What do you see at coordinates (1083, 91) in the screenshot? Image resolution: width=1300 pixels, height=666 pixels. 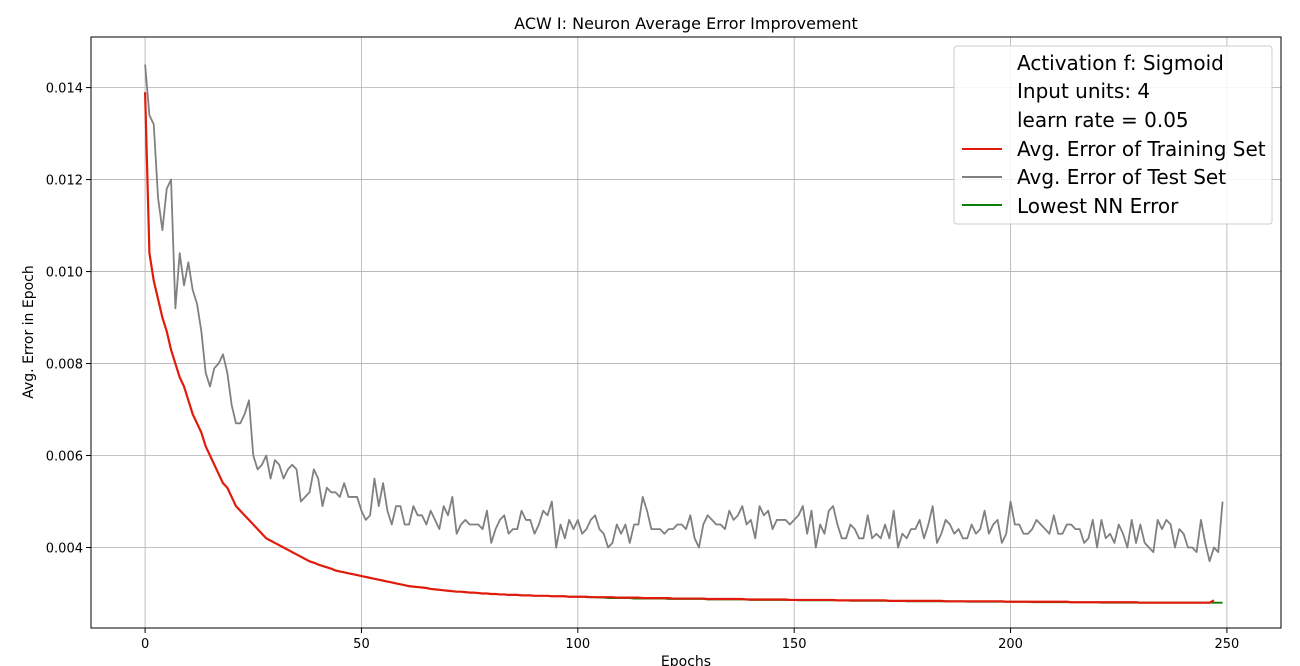 I see `legend-input-units: Input units: 4` at bounding box center [1083, 91].